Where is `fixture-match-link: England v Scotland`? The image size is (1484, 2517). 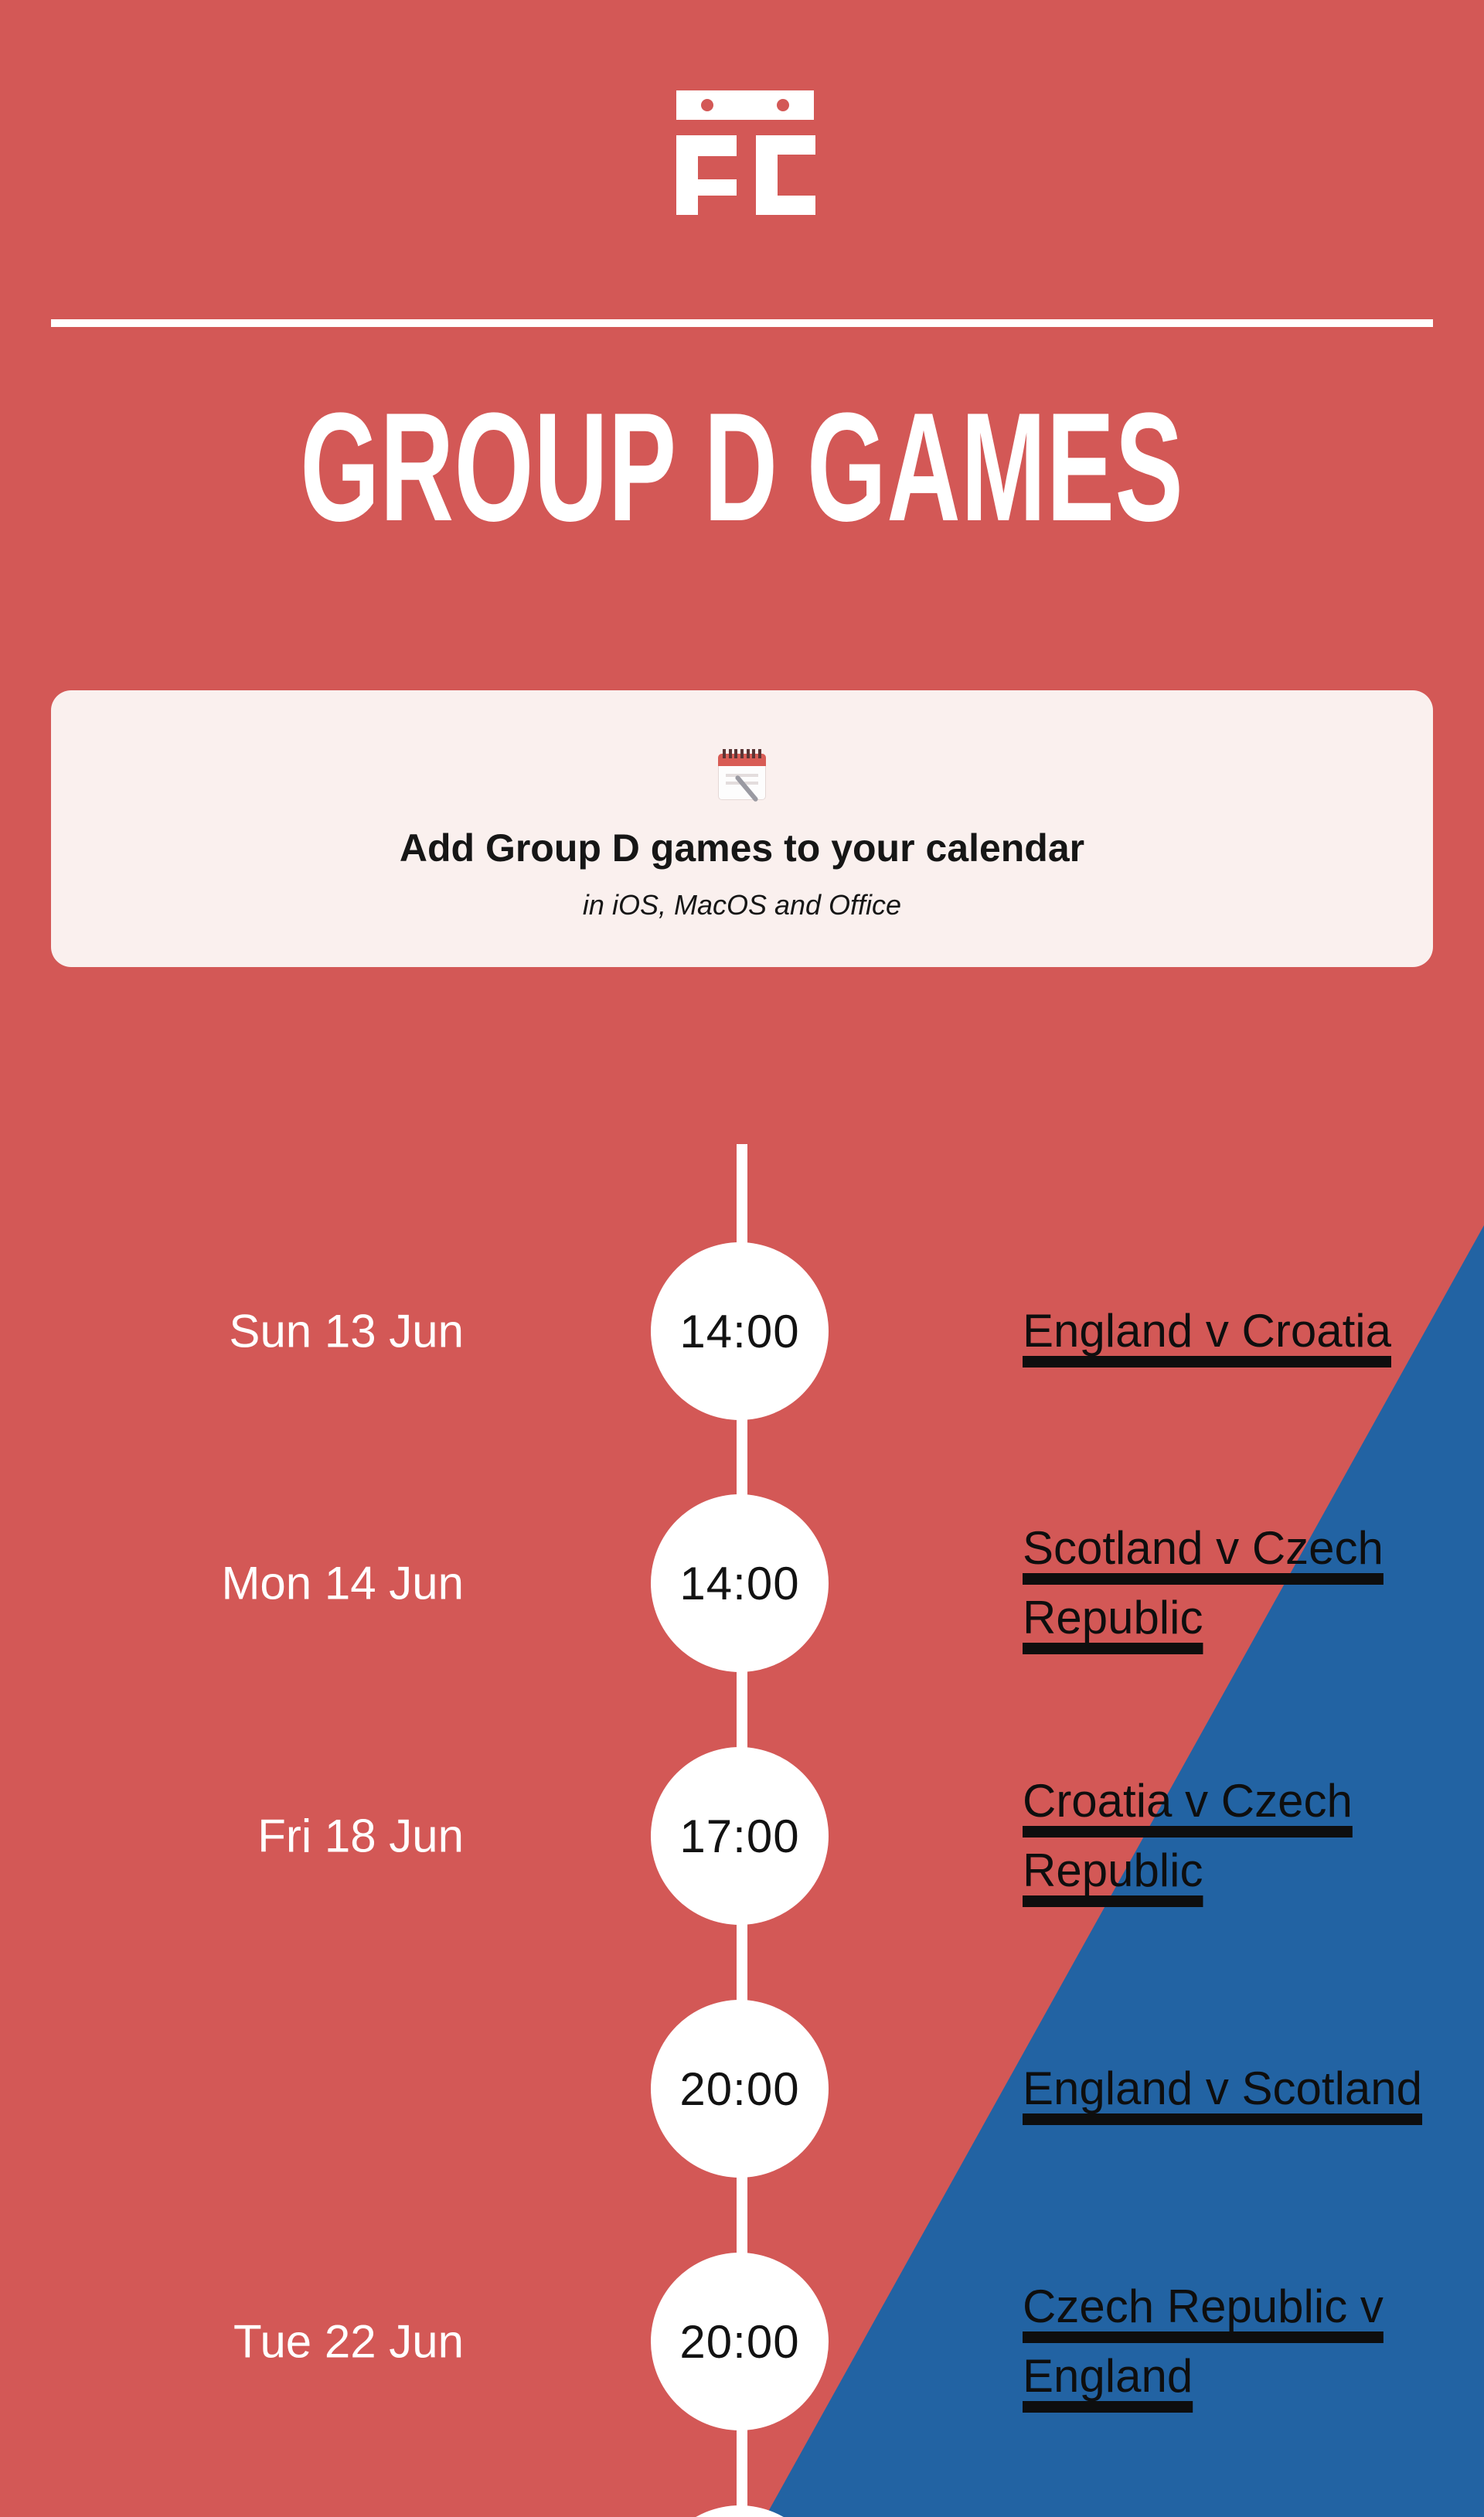
fixture-match-link: England v Scotland is located at coordinates (1223, 2088).